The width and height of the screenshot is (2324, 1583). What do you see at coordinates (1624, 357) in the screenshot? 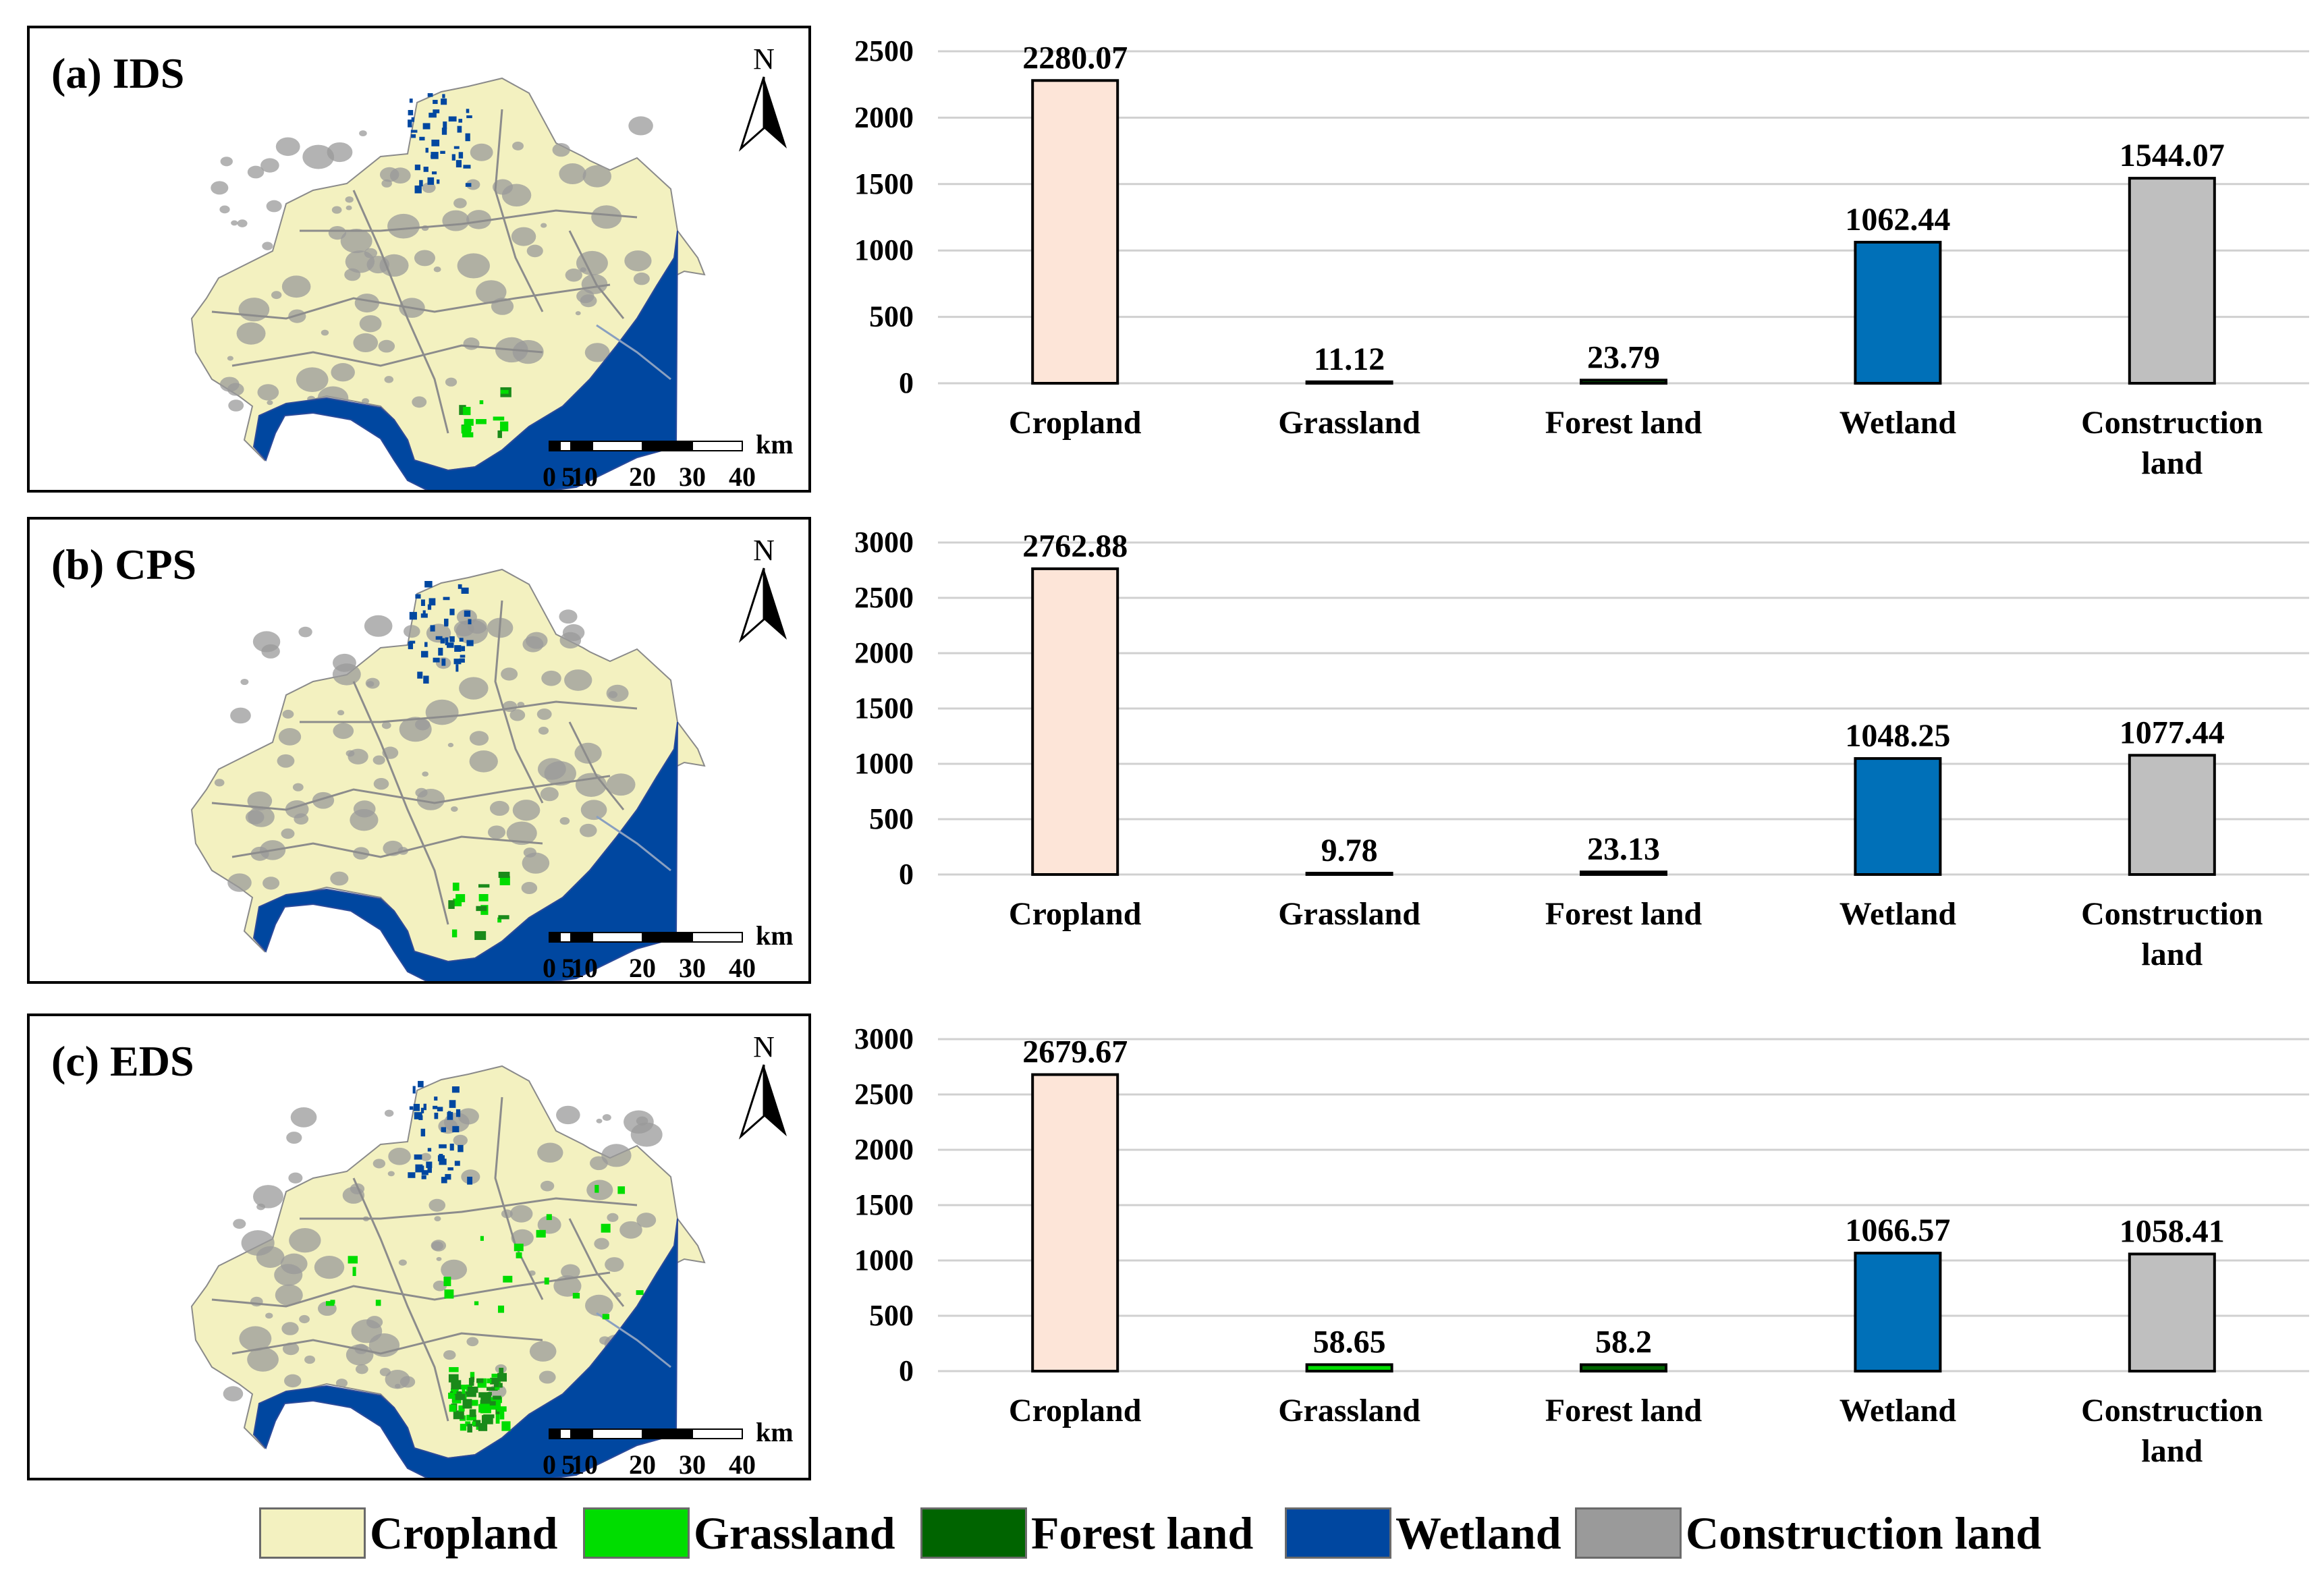
I see `data-label: 23.79` at bounding box center [1624, 357].